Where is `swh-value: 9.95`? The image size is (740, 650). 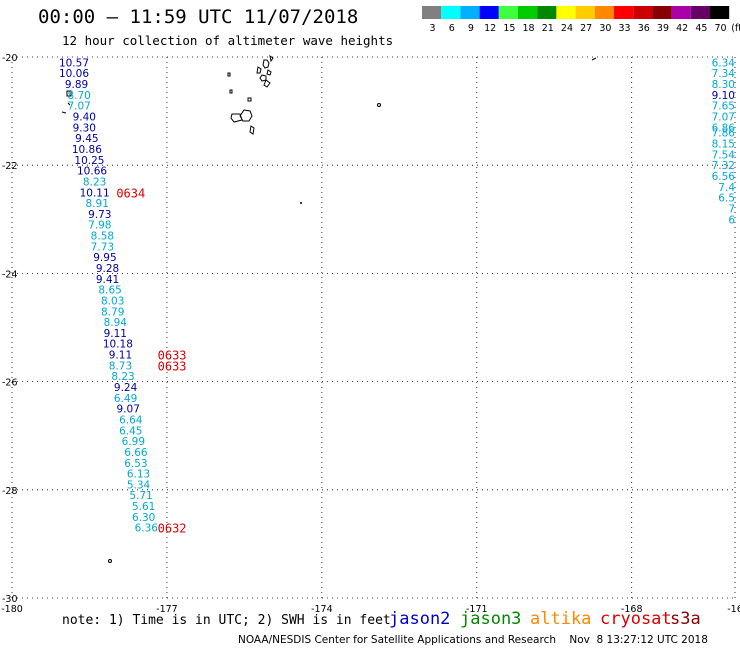
swh-value: 9.95 is located at coordinates (104, 258).